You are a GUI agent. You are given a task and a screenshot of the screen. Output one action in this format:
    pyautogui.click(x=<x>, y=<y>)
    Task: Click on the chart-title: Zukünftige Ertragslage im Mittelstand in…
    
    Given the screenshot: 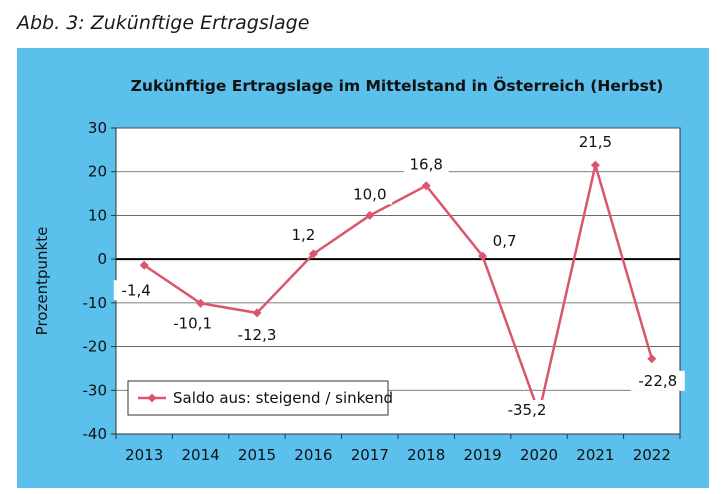 What is the action you would take?
    pyautogui.click(x=397, y=85)
    